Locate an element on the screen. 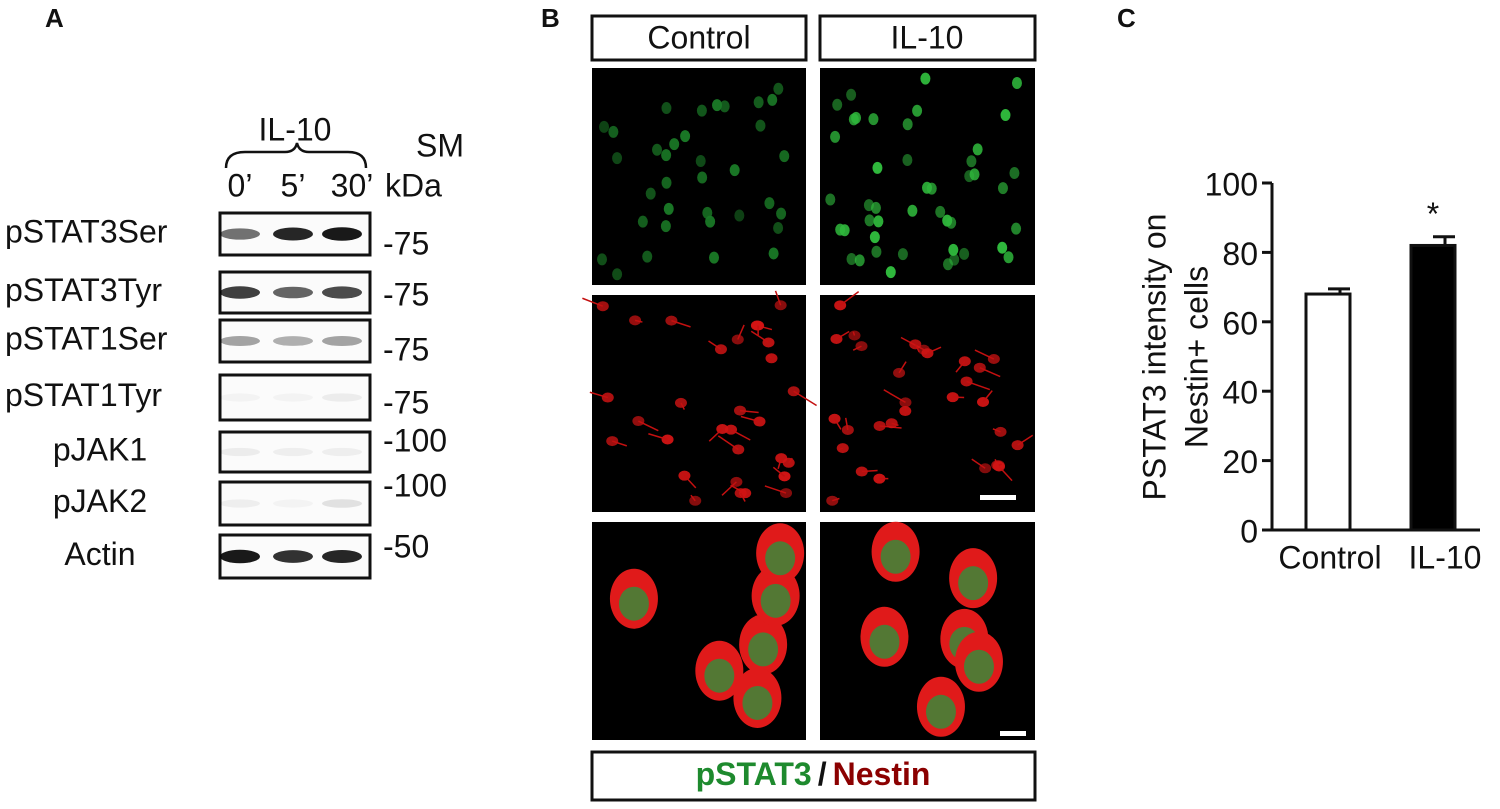  column-header: IL-10 is located at coordinates (927, 37).